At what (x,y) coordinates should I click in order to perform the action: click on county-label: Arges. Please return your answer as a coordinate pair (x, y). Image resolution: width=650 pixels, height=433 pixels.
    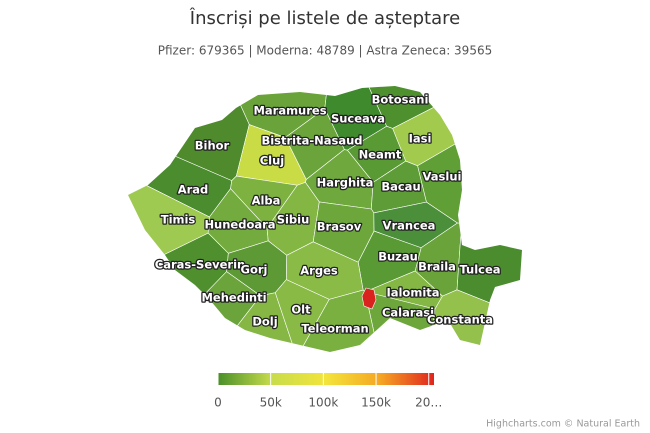
    Looking at the image, I should click on (319, 271).